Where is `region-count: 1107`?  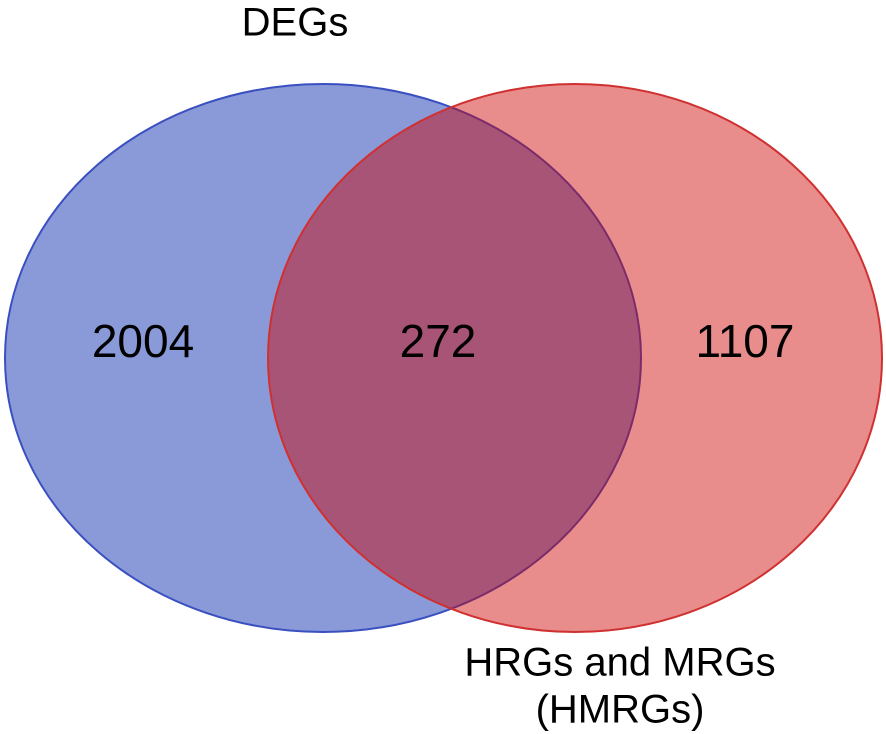
region-count: 1107 is located at coordinates (745, 341).